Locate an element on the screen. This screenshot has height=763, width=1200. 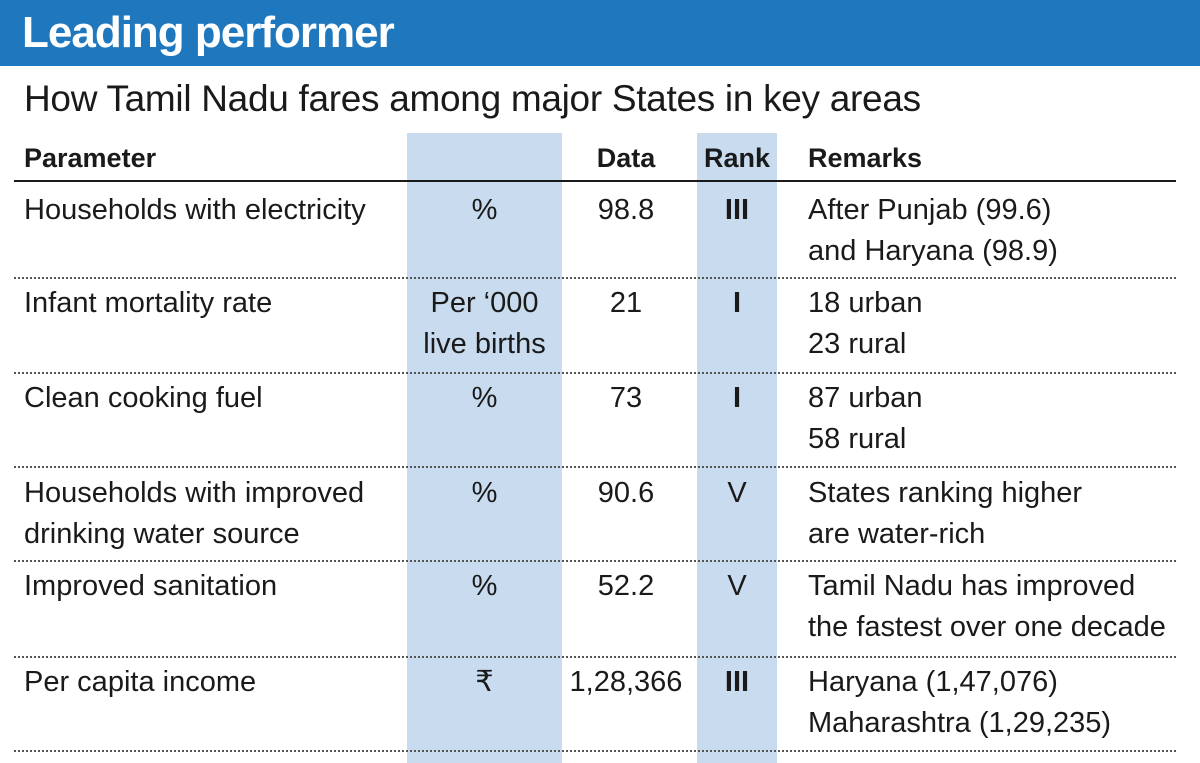
row-remarks: States ranking higher are water-rich is located at coordinates (945, 513).